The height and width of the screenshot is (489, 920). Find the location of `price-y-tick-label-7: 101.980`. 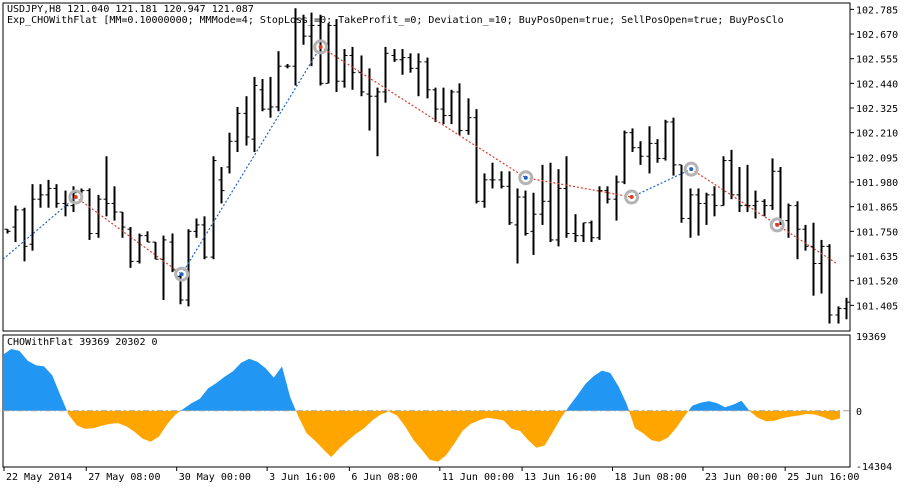

price-y-tick-label-7: 101.980 is located at coordinates (877, 183).